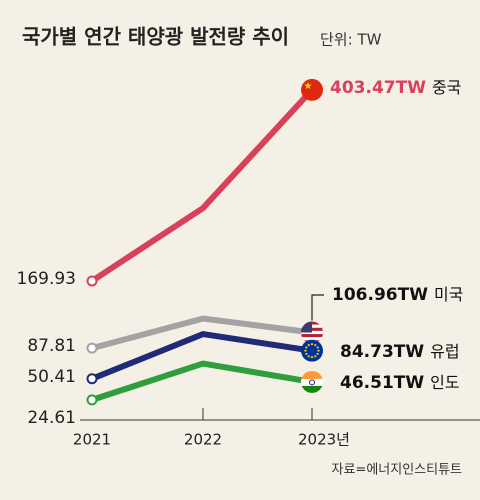 The width and height of the screenshot is (480, 500). What do you see at coordinates (92, 440) in the screenshot?
I see `x-tick-label: 2021` at bounding box center [92, 440].